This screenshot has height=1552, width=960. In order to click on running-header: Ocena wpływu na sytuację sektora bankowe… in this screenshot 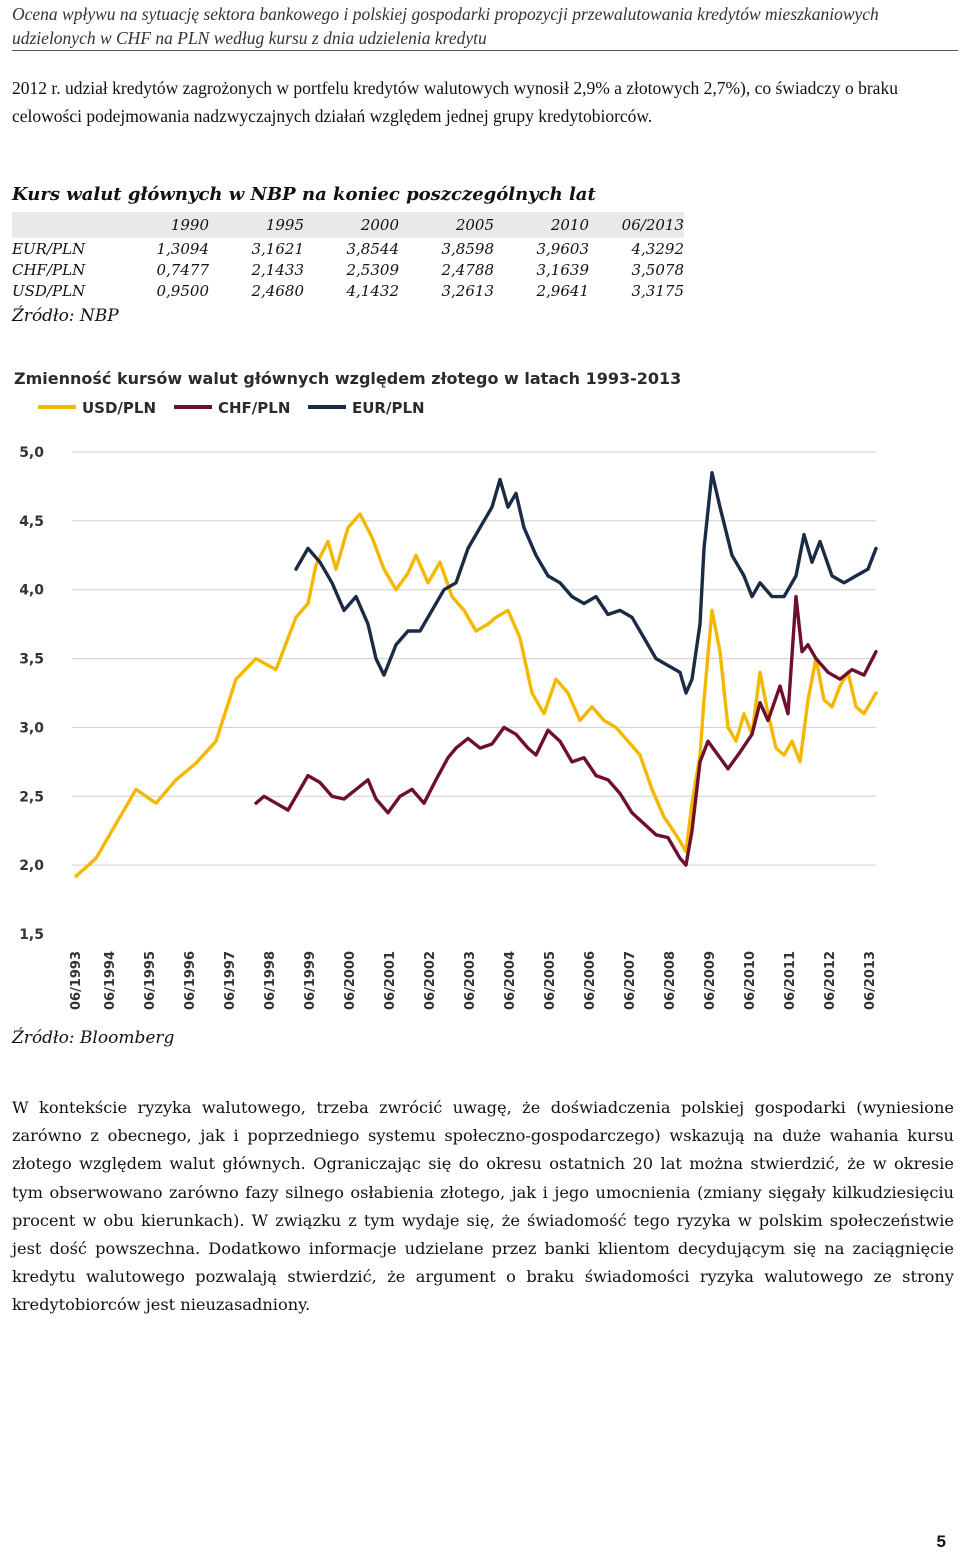, I will do `click(445, 26)`.